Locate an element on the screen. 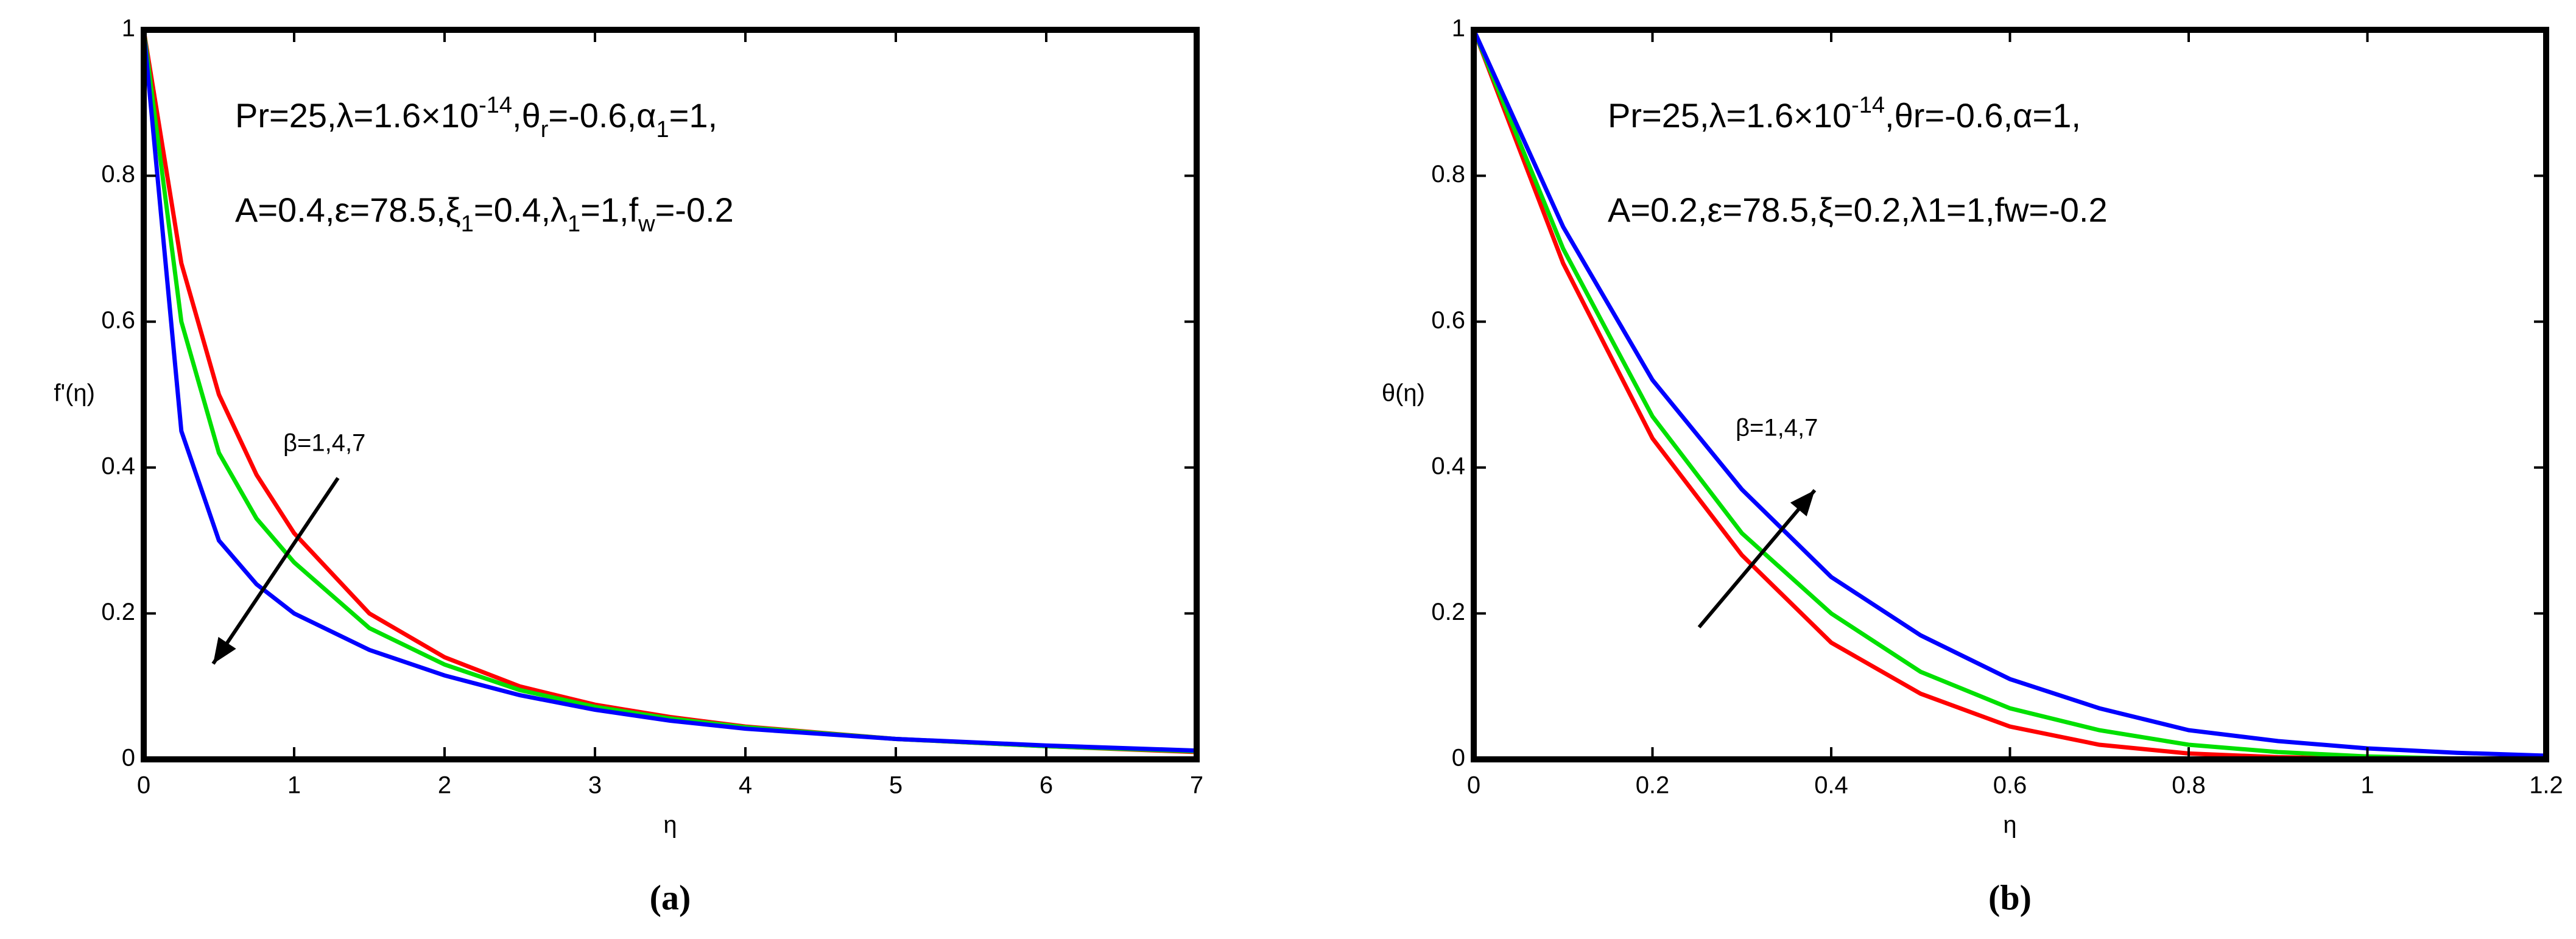 The height and width of the screenshot is (939, 2576). annotation-part: r is located at coordinates (545, 129).